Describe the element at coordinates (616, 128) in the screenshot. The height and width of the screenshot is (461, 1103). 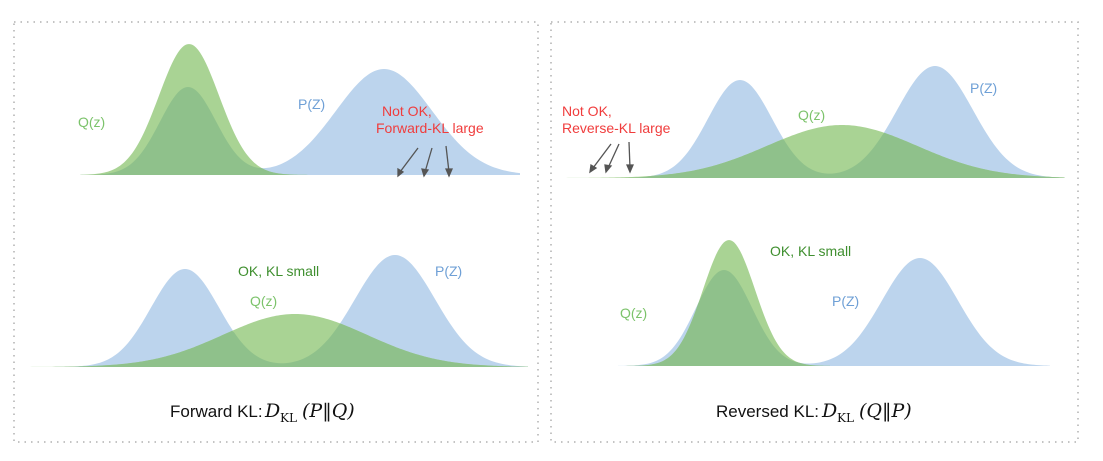
I see `right-top-warning-line2: Reverse-KL large` at that location.